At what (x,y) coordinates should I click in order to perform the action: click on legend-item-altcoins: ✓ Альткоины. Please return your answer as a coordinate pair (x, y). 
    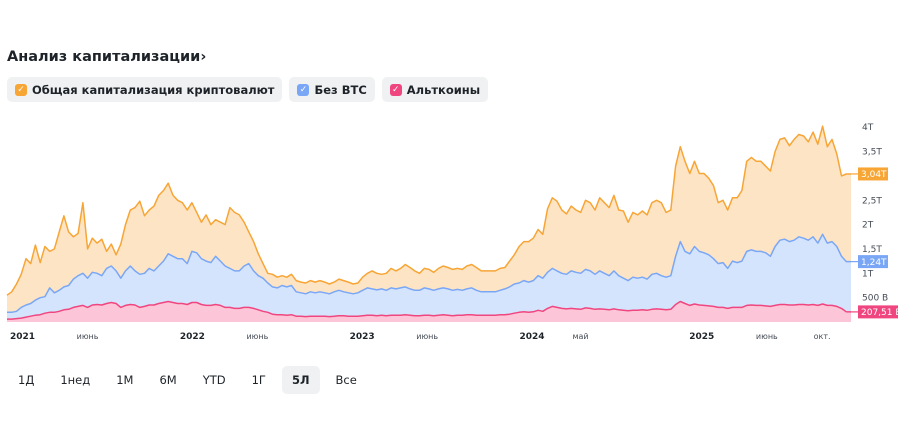
    Looking at the image, I should click on (435, 89).